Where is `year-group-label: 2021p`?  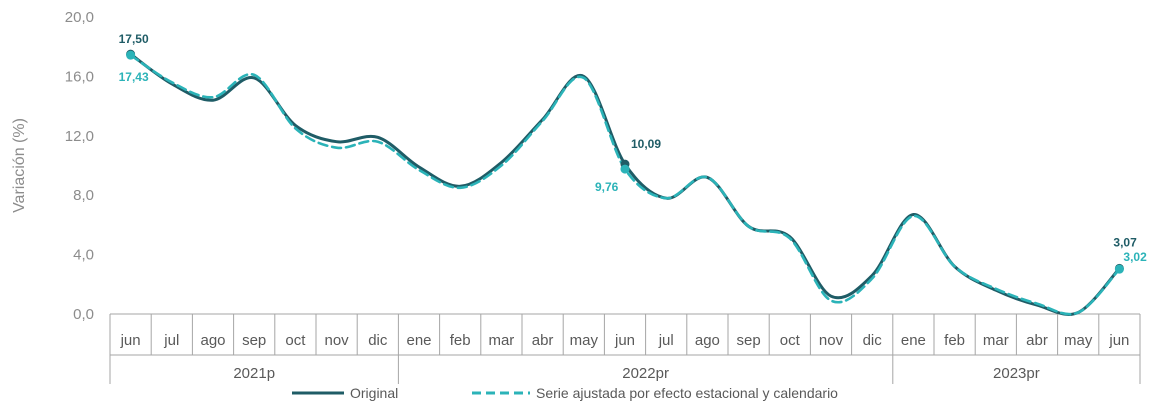 year-group-label: 2021p is located at coordinates (254, 373).